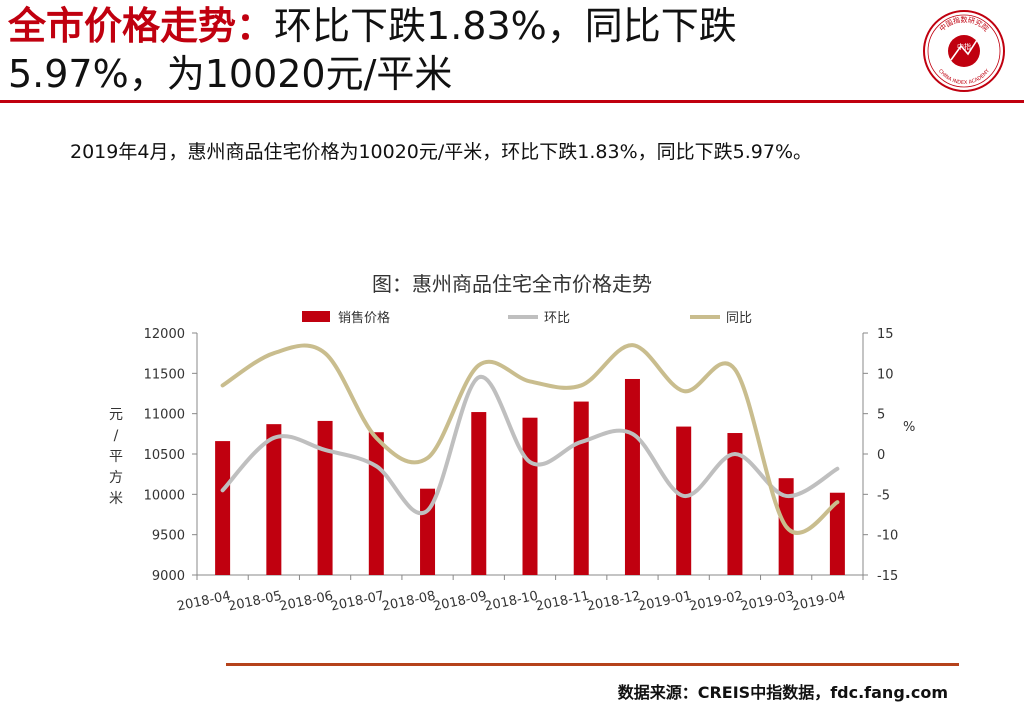 This screenshot has width=1024, height=709. What do you see at coordinates (767, 602) in the screenshot?
I see `x-tick-label: 2019-03` at bounding box center [767, 602].